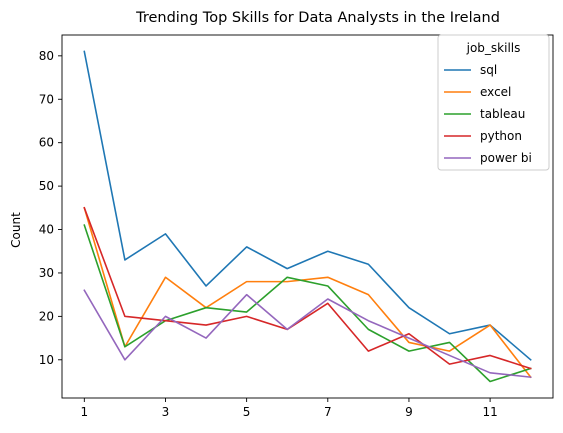 This screenshot has width=563, height=433. I want to click on y-tick-label: 50, so click(46, 186).